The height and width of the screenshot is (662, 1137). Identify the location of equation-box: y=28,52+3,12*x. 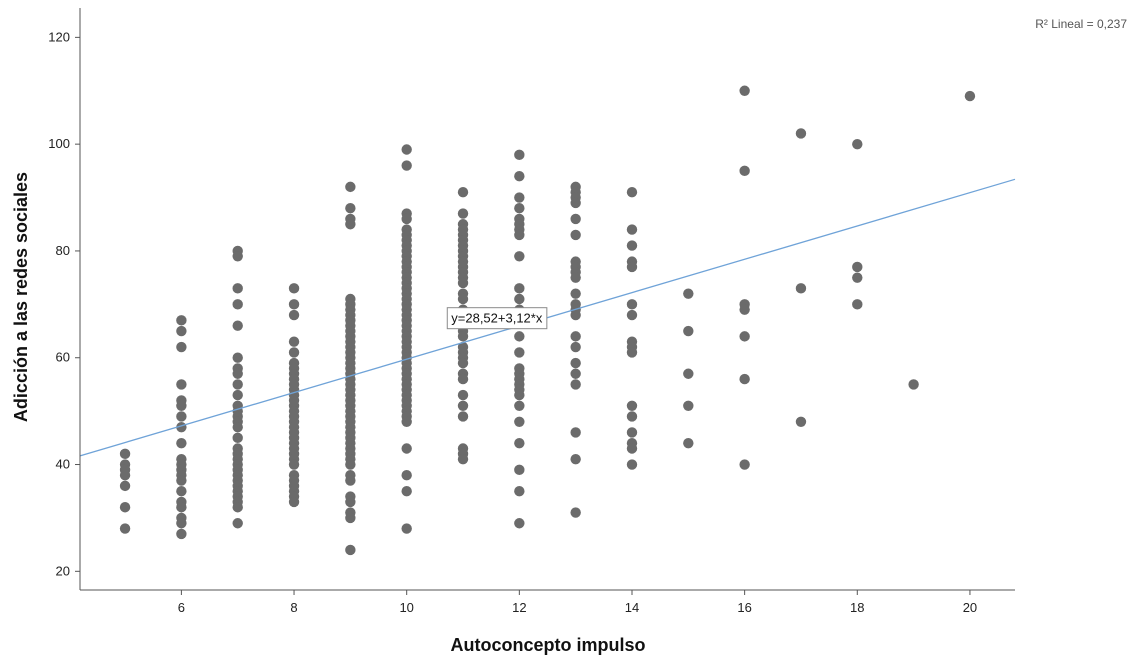
(497, 318).